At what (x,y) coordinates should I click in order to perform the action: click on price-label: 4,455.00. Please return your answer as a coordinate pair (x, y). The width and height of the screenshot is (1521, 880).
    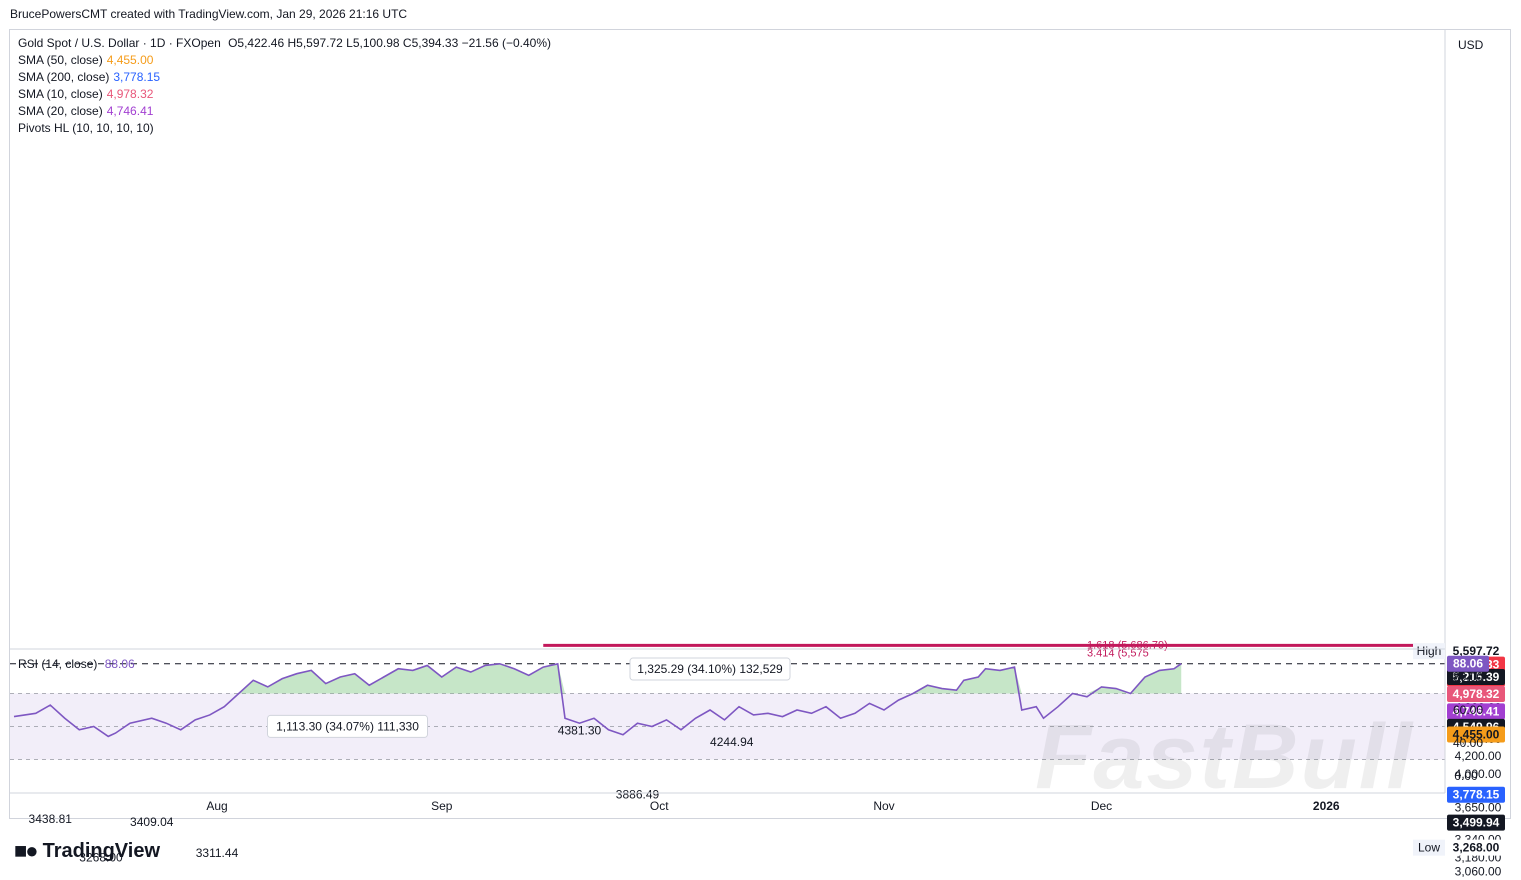
    Looking at the image, I should click on (1476, 735).